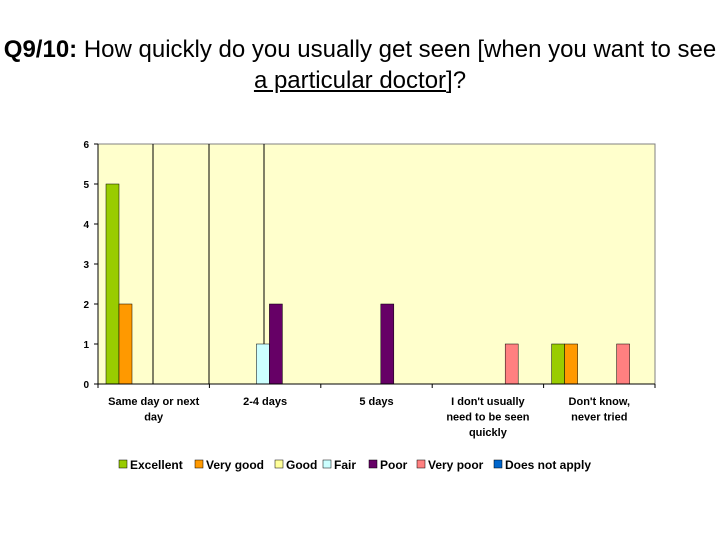 The width and height of the screenshot is (720, 540). I want to click on x-tick-label: Same day or next day, so click(153, 410).